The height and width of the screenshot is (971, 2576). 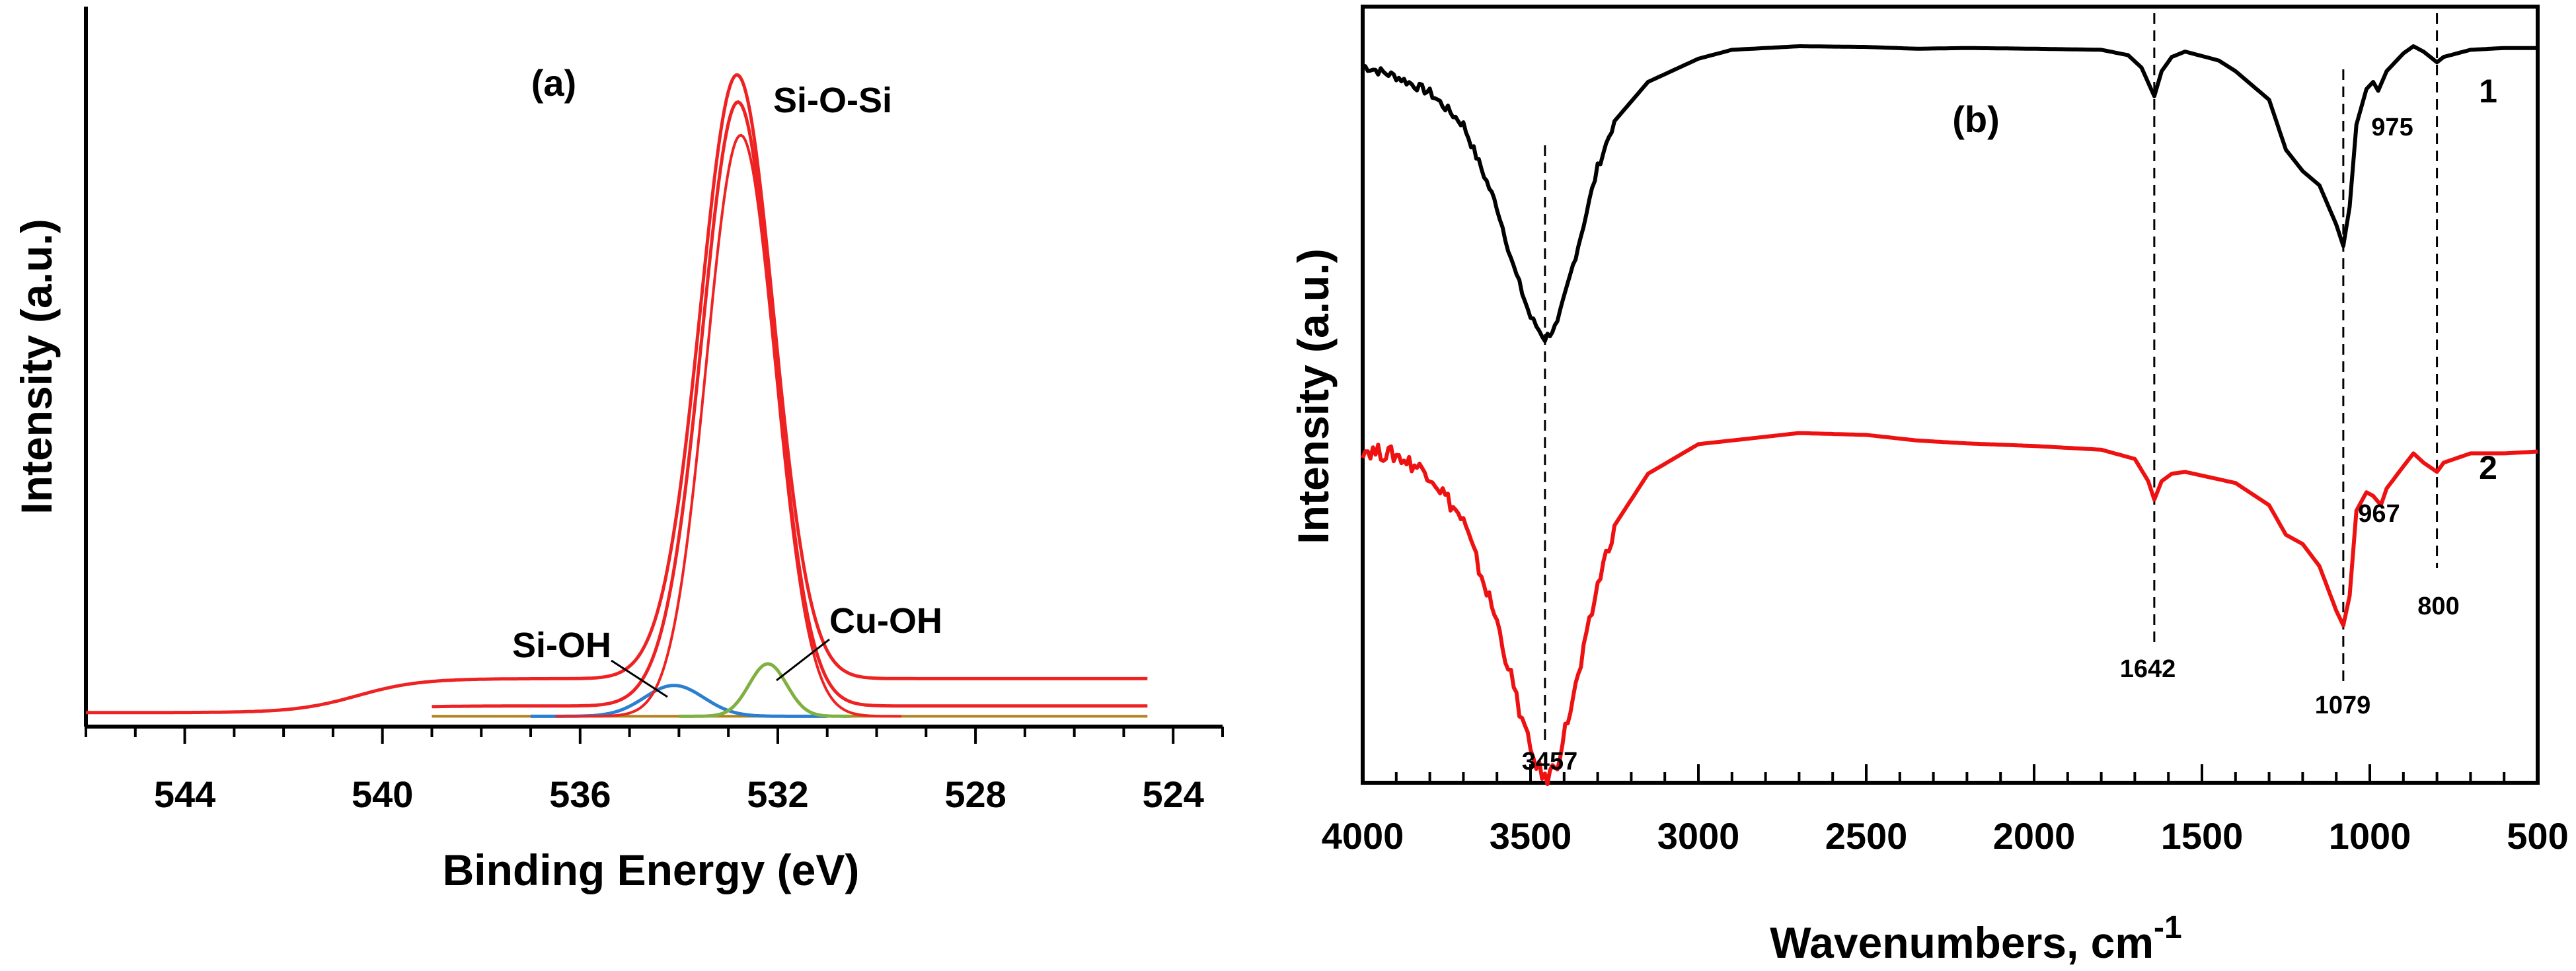 What do you see at coordinates (2034, 836) in the screenshot?
I see `ftir-x-tick-label: 2000` at bounding box center [2034, 836].